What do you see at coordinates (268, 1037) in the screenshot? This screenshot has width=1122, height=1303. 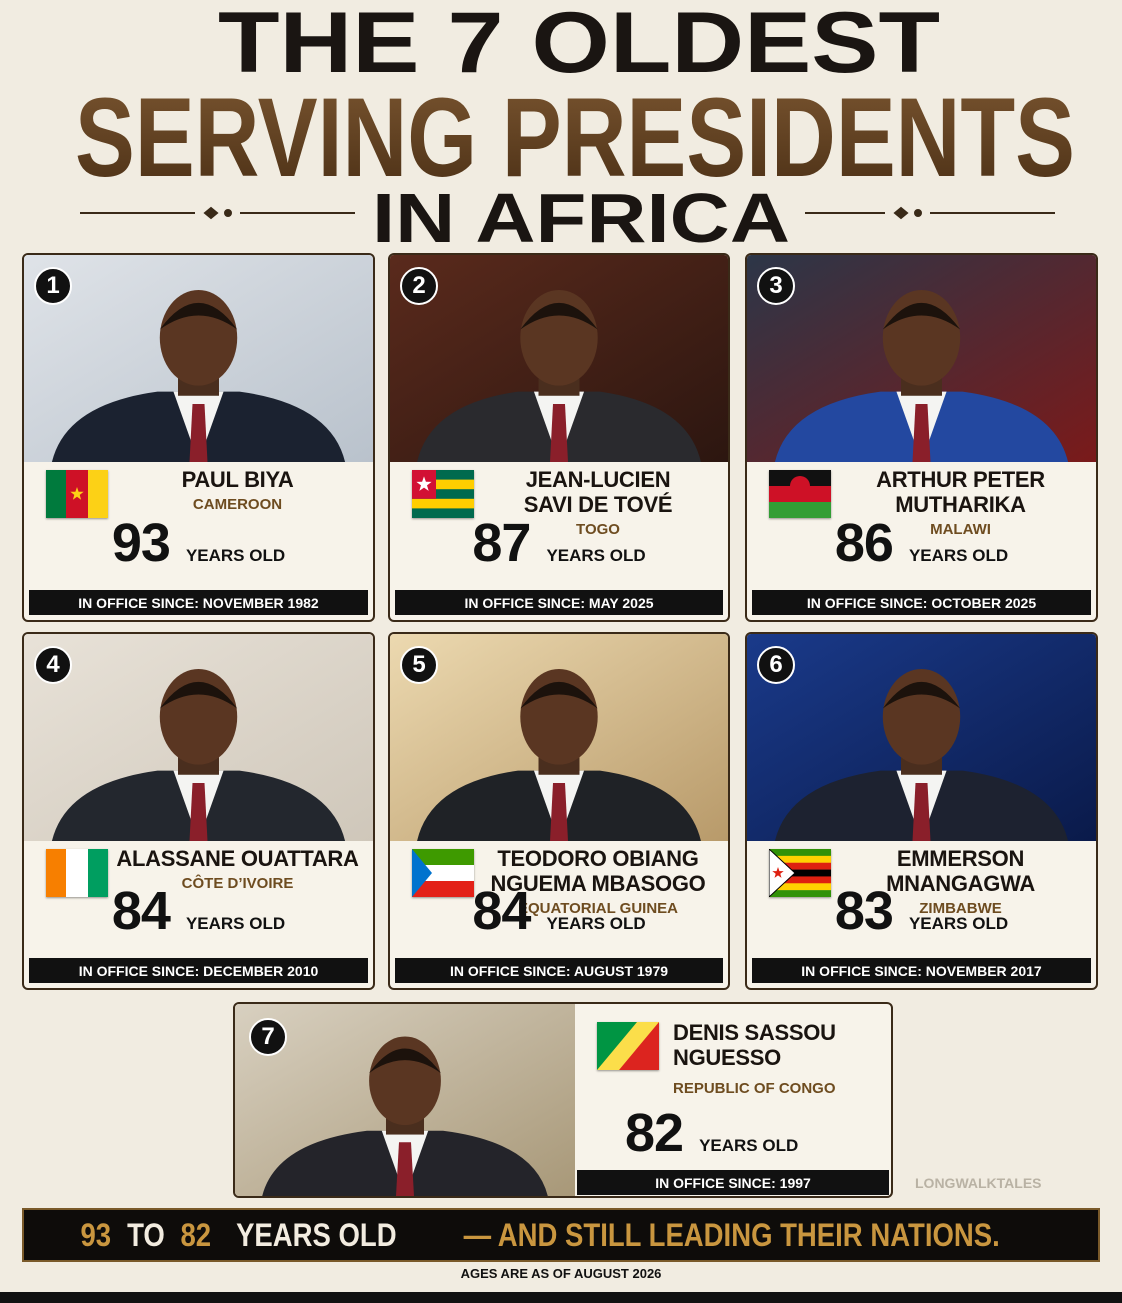 I see `rank-badge: 7` at bounding box center [268, 1037].